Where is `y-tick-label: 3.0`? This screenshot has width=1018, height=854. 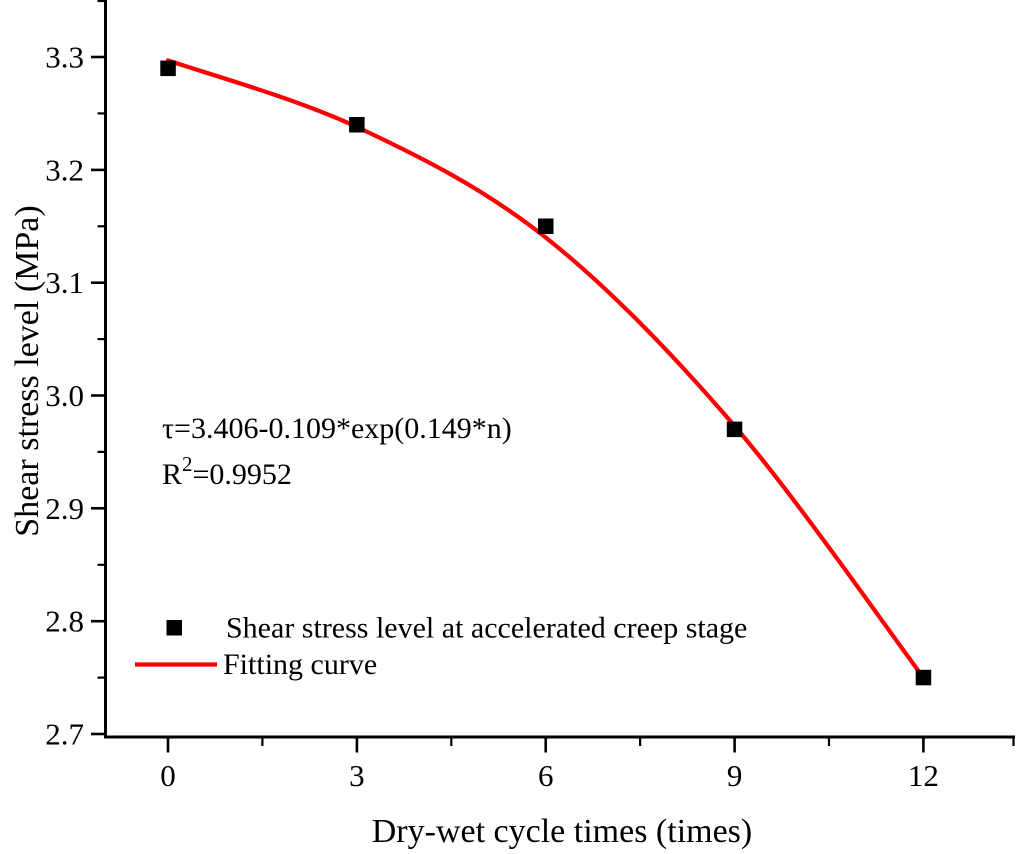 y-tick-label: 3.0 is located at coordinates (64, 395).